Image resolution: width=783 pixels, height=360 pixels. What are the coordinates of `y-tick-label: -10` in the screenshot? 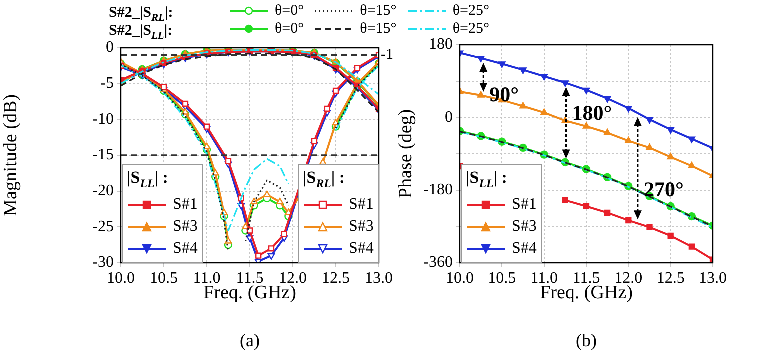 It's located at (103, 119).